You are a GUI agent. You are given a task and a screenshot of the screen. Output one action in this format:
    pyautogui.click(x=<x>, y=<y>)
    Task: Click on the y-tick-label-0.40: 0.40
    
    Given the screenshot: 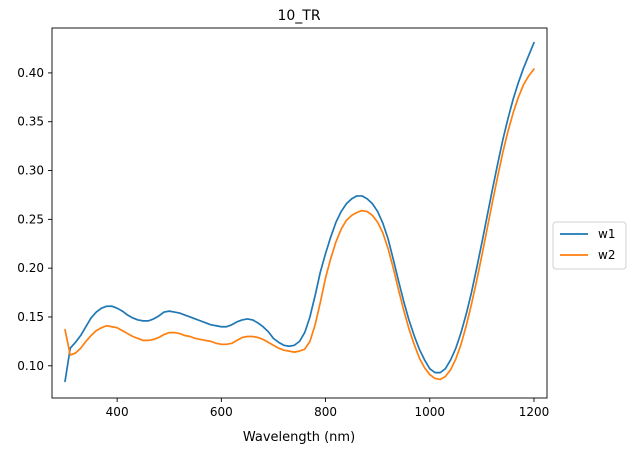 What is the action you would take?
    pyautogui.click(x=30, y=73)
    